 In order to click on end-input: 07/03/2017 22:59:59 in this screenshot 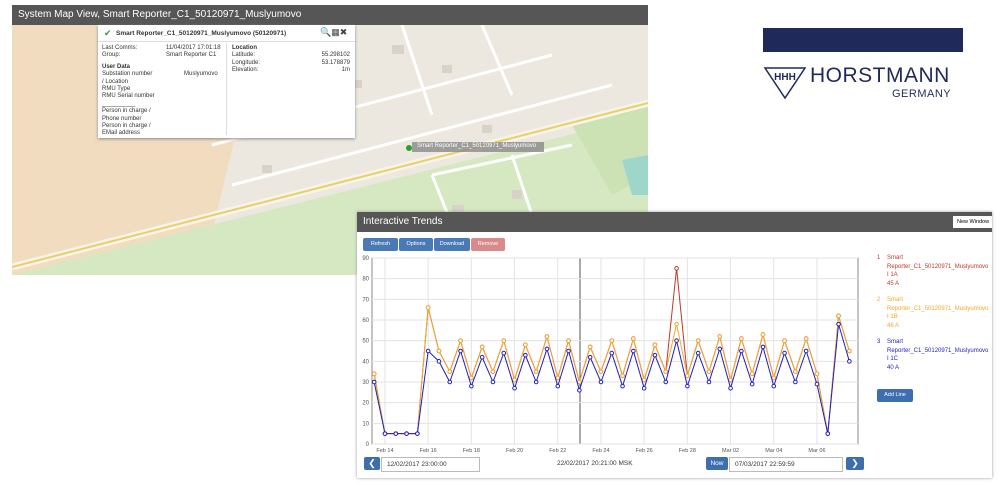, I will do `click(786, 464)`.